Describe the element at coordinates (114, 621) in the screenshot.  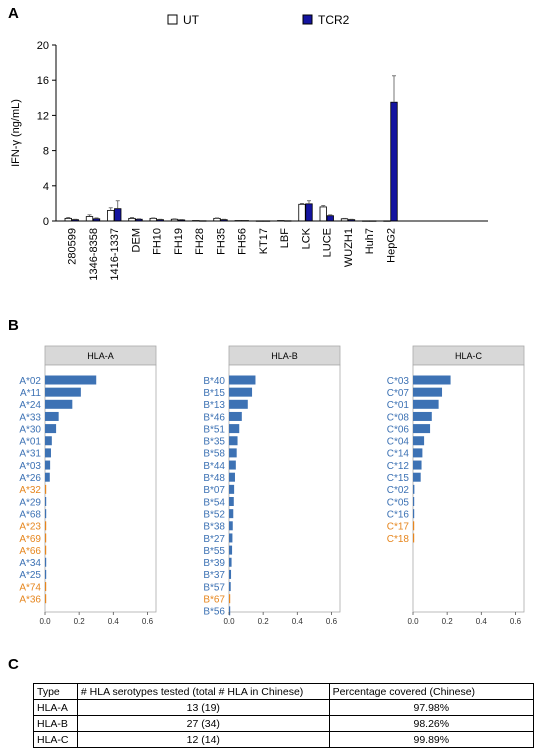
I see `x-tick-label: 0.4` at that location.